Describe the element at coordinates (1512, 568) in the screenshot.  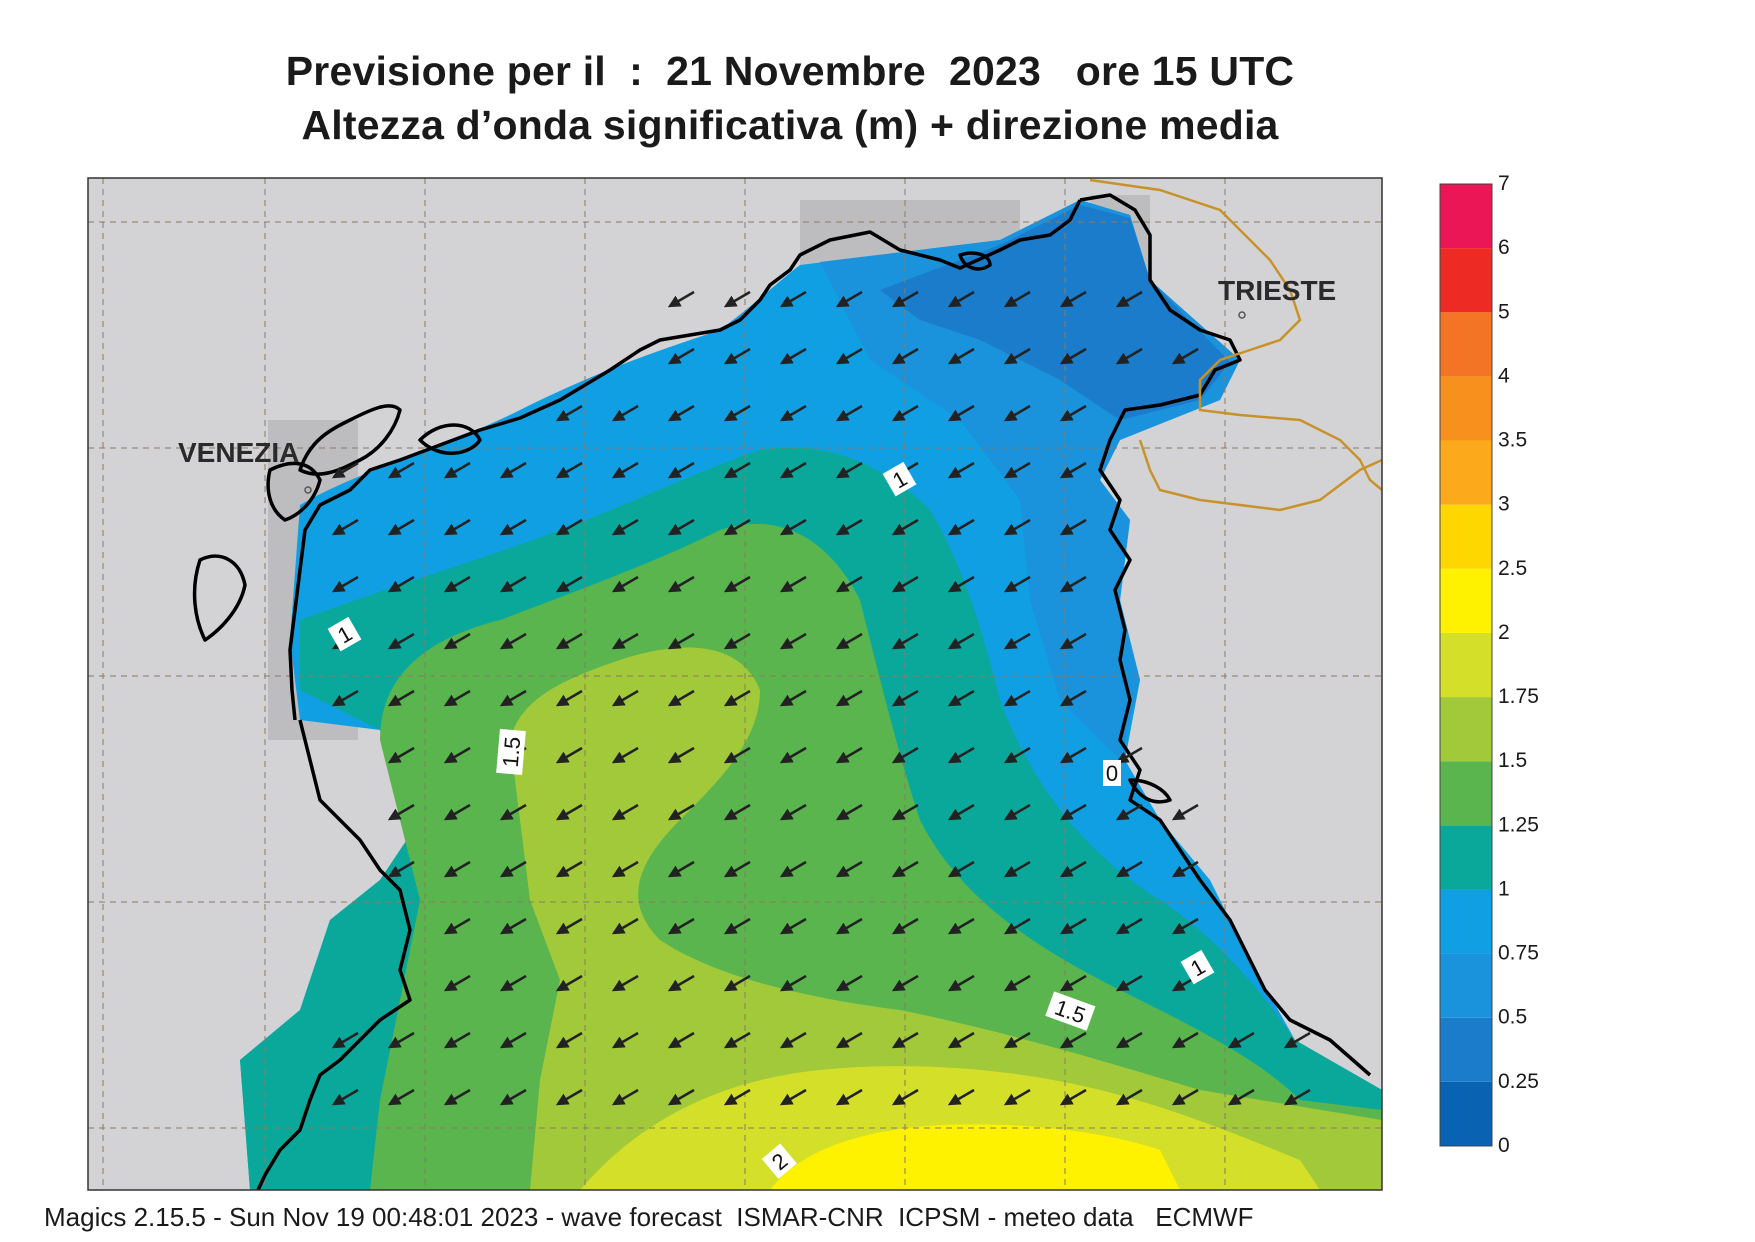
I see `legend-tick-label: 2.5` at that location.